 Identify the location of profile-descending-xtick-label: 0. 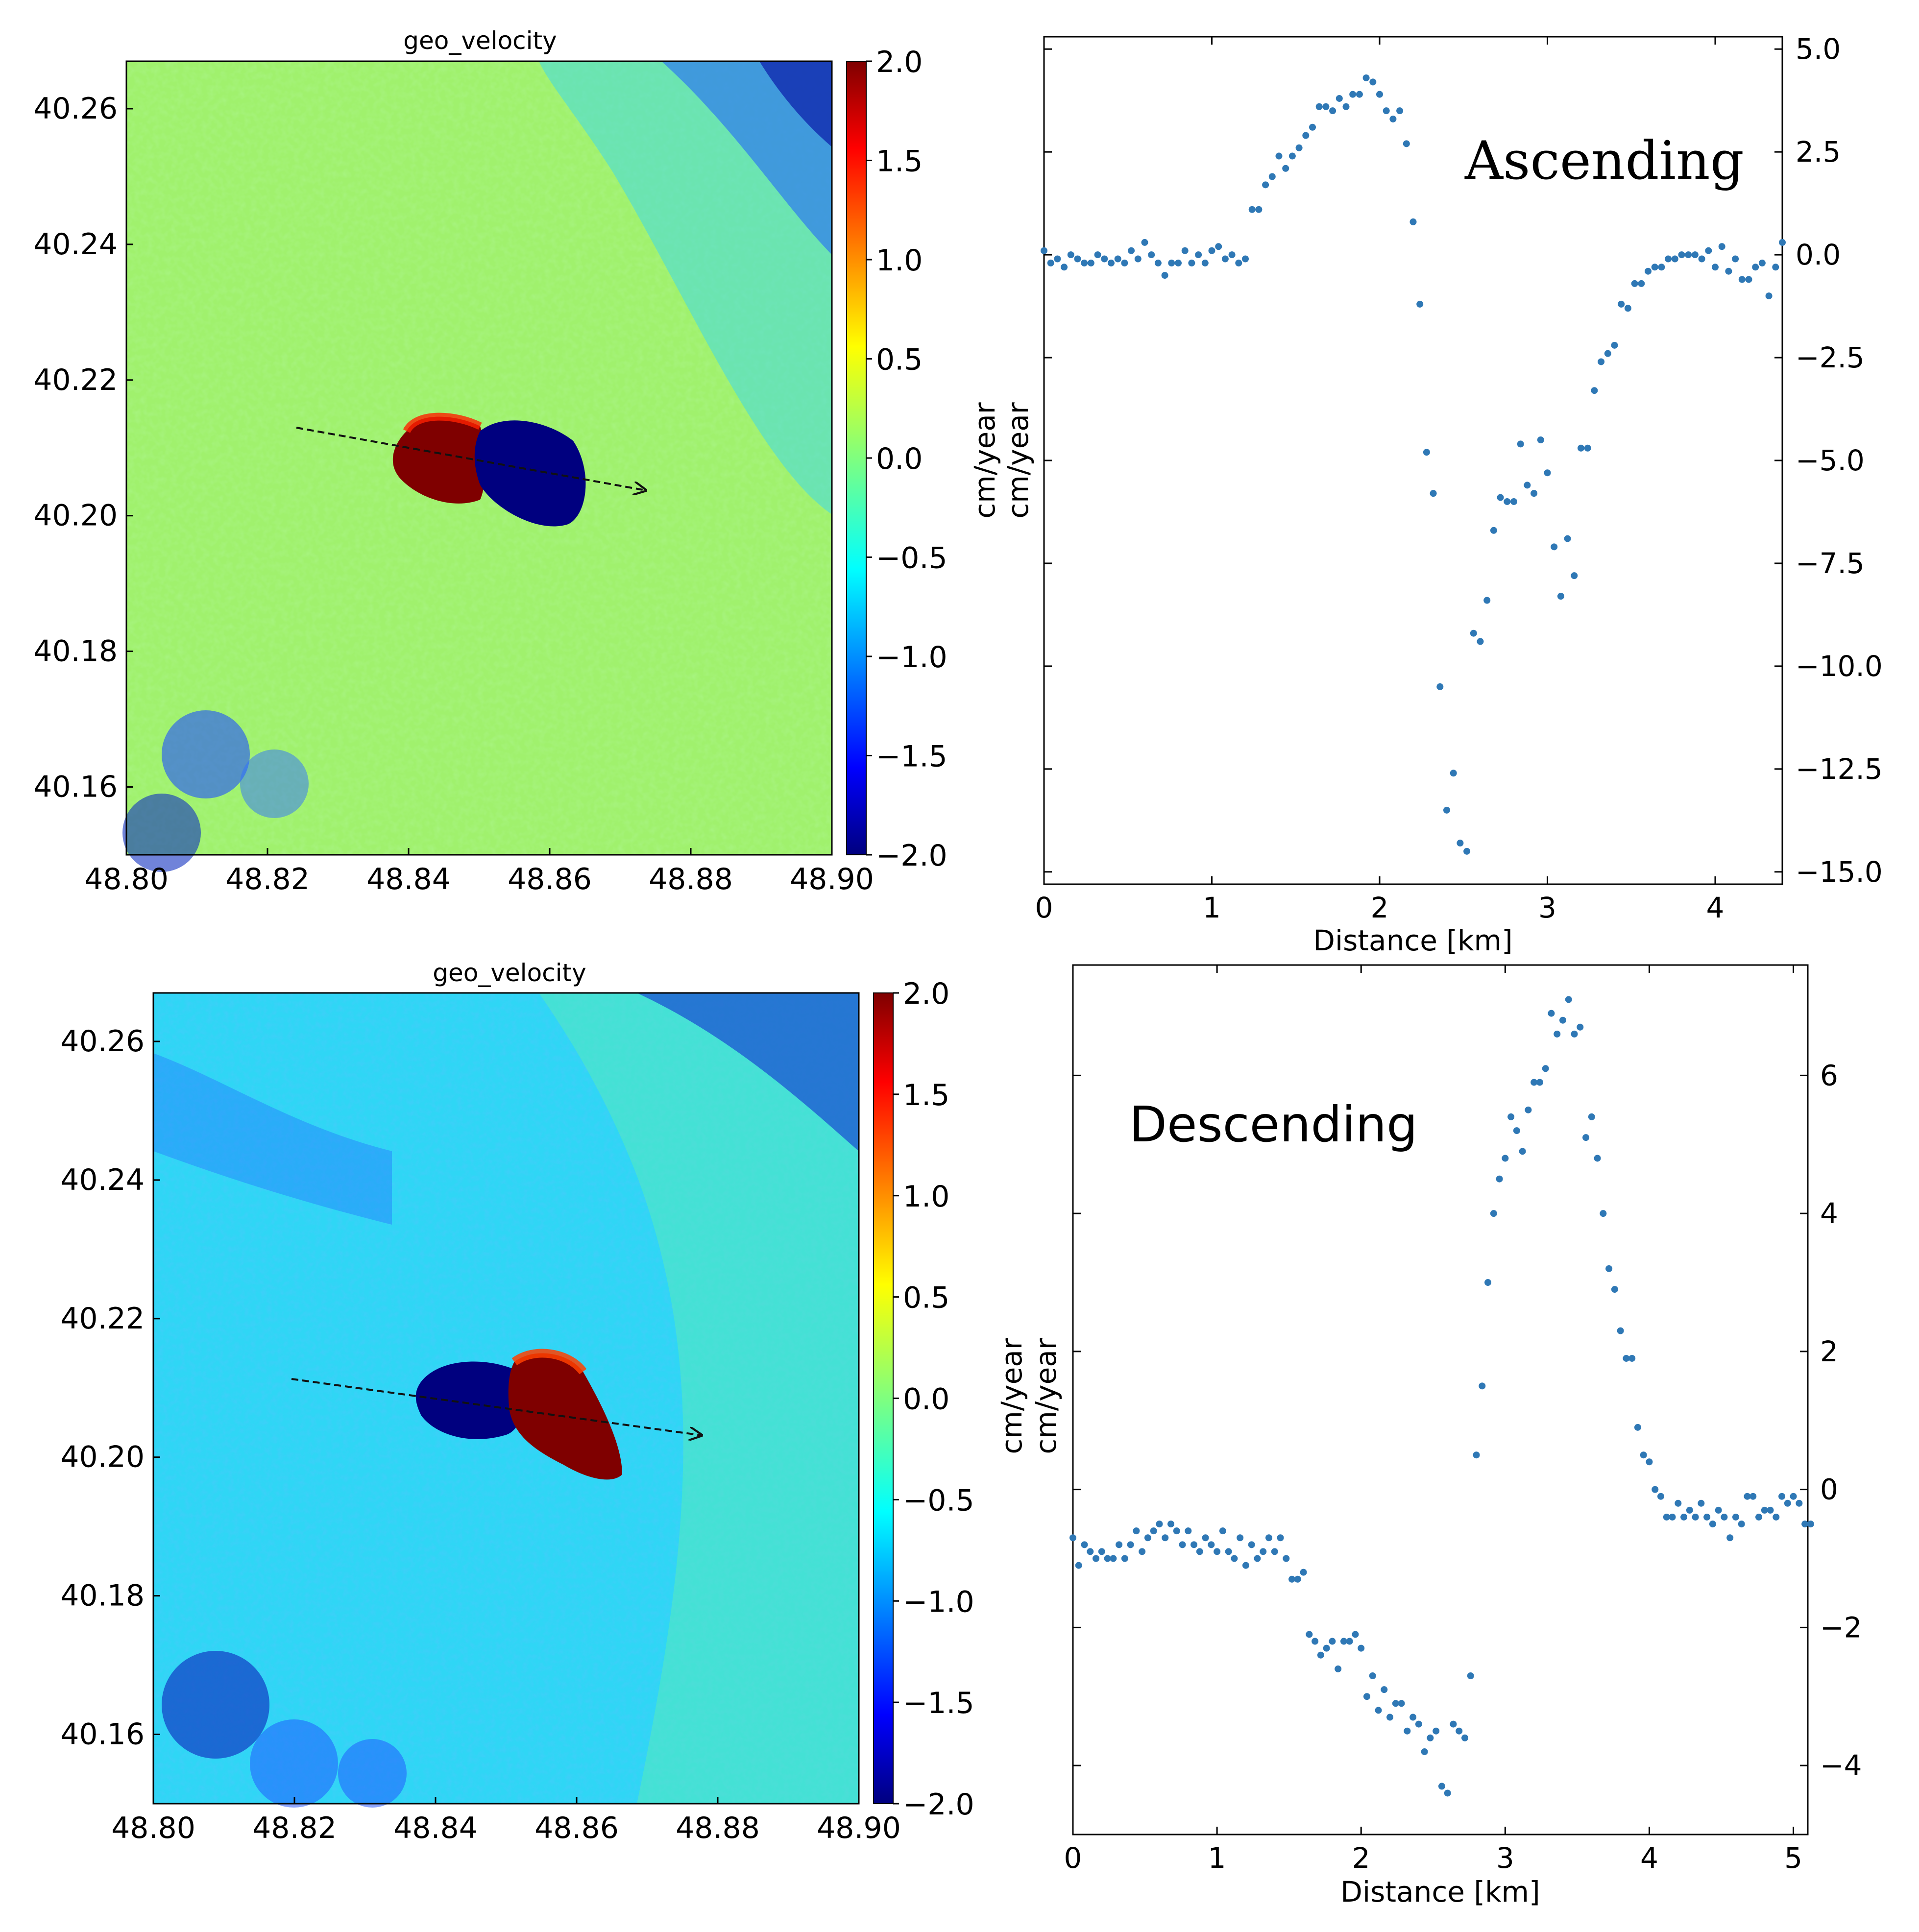
(1073, 1858).